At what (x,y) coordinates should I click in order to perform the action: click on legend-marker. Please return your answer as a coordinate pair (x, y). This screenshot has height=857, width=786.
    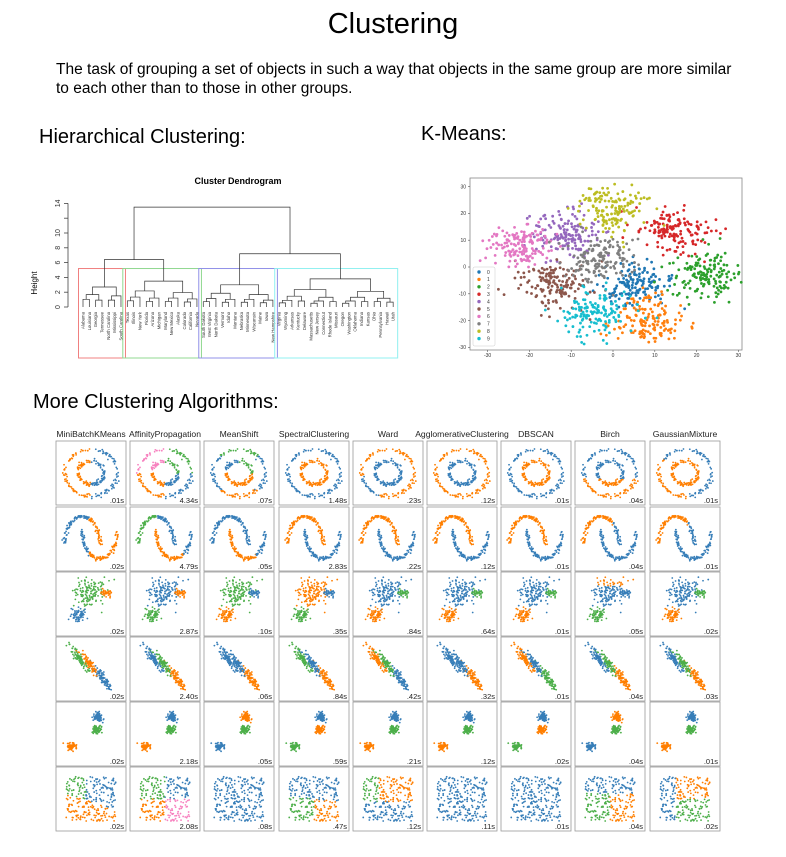
    Looking at the image, I should click on (479, 316).